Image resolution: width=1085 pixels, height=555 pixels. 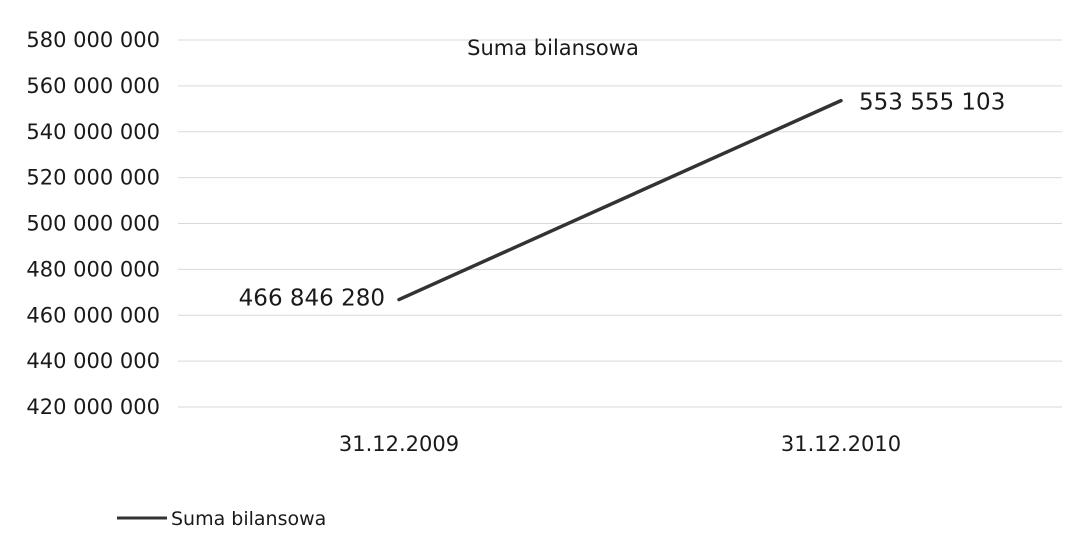 I want to click on y-tick-label: 520 000 000, so click(x=93, y=178).